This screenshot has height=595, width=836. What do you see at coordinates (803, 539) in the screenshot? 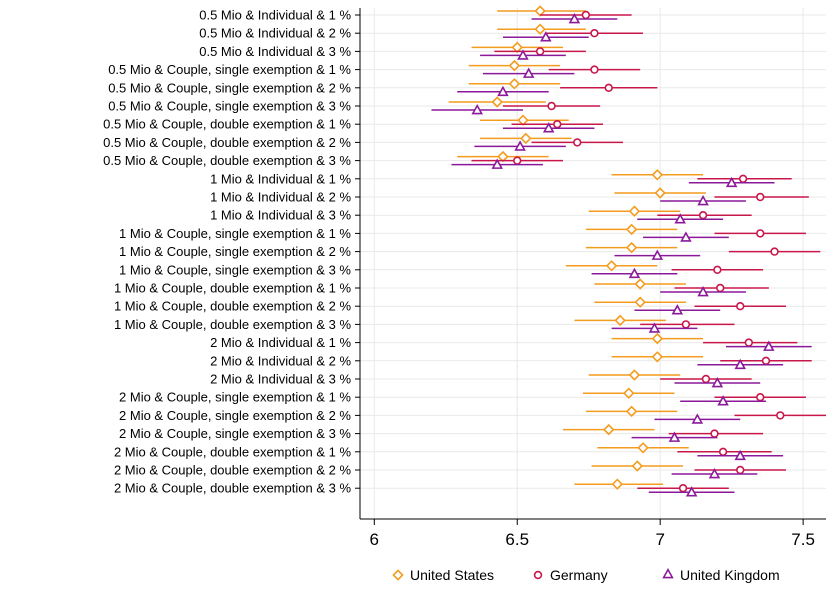
I see `x-tick-label: 7.5` at bounding box center [803, 539].